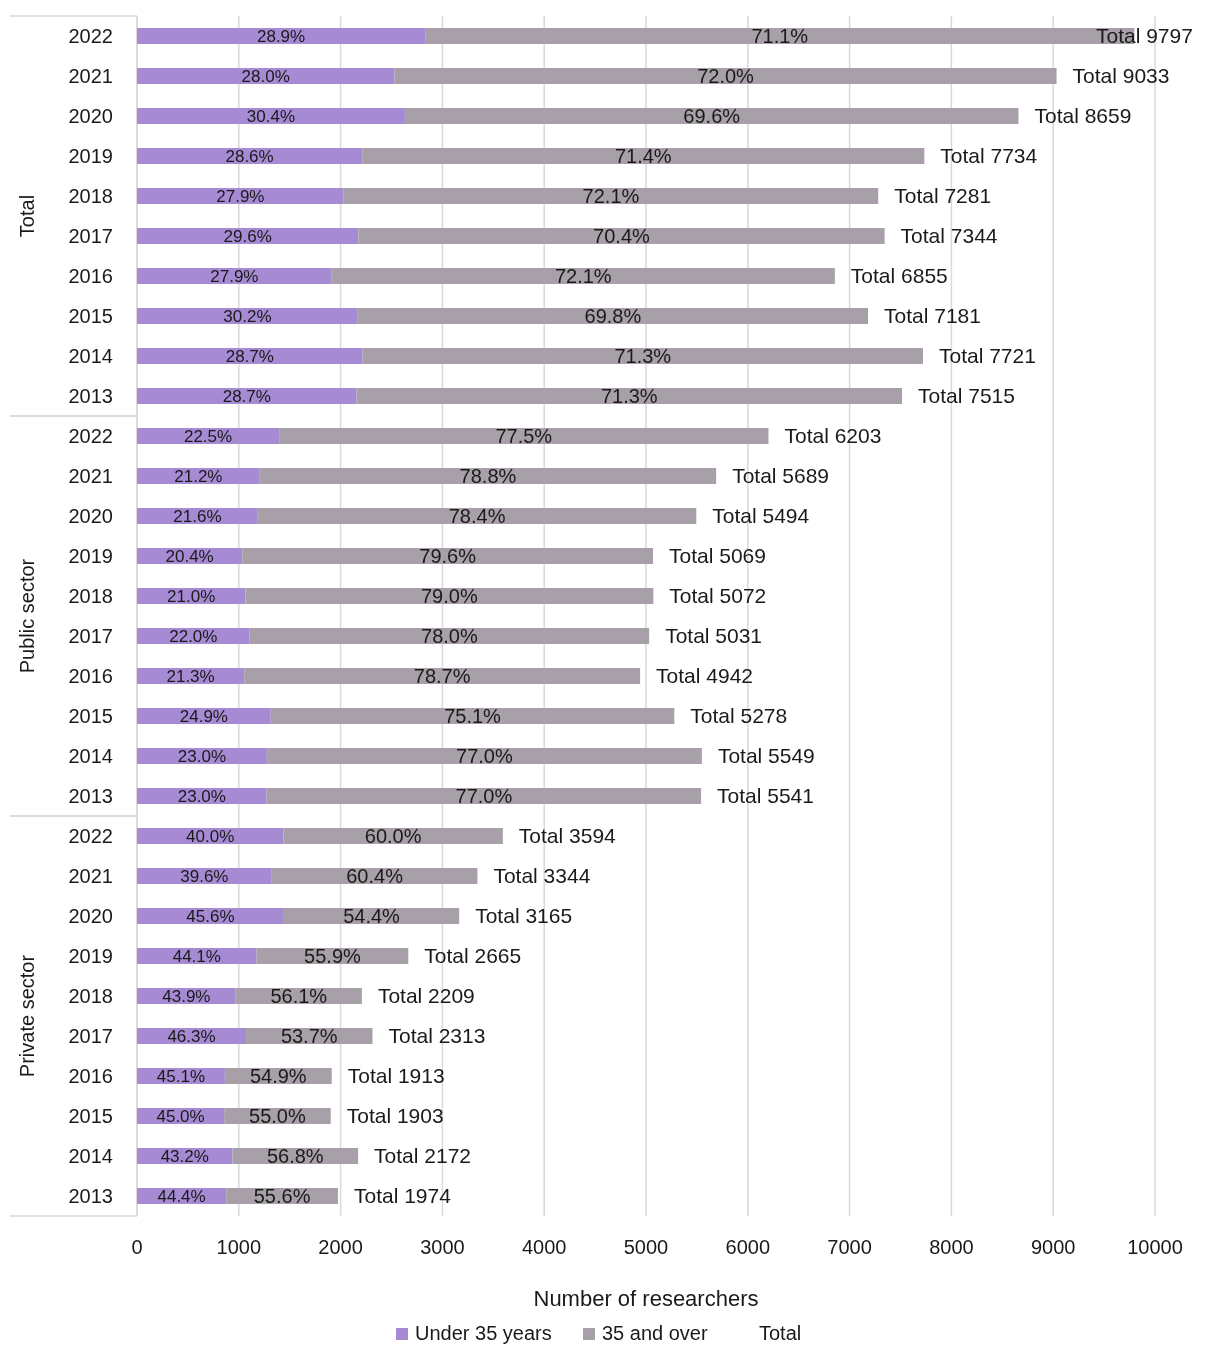  I want to click on total-label: Total 7281, so click(943, 196).